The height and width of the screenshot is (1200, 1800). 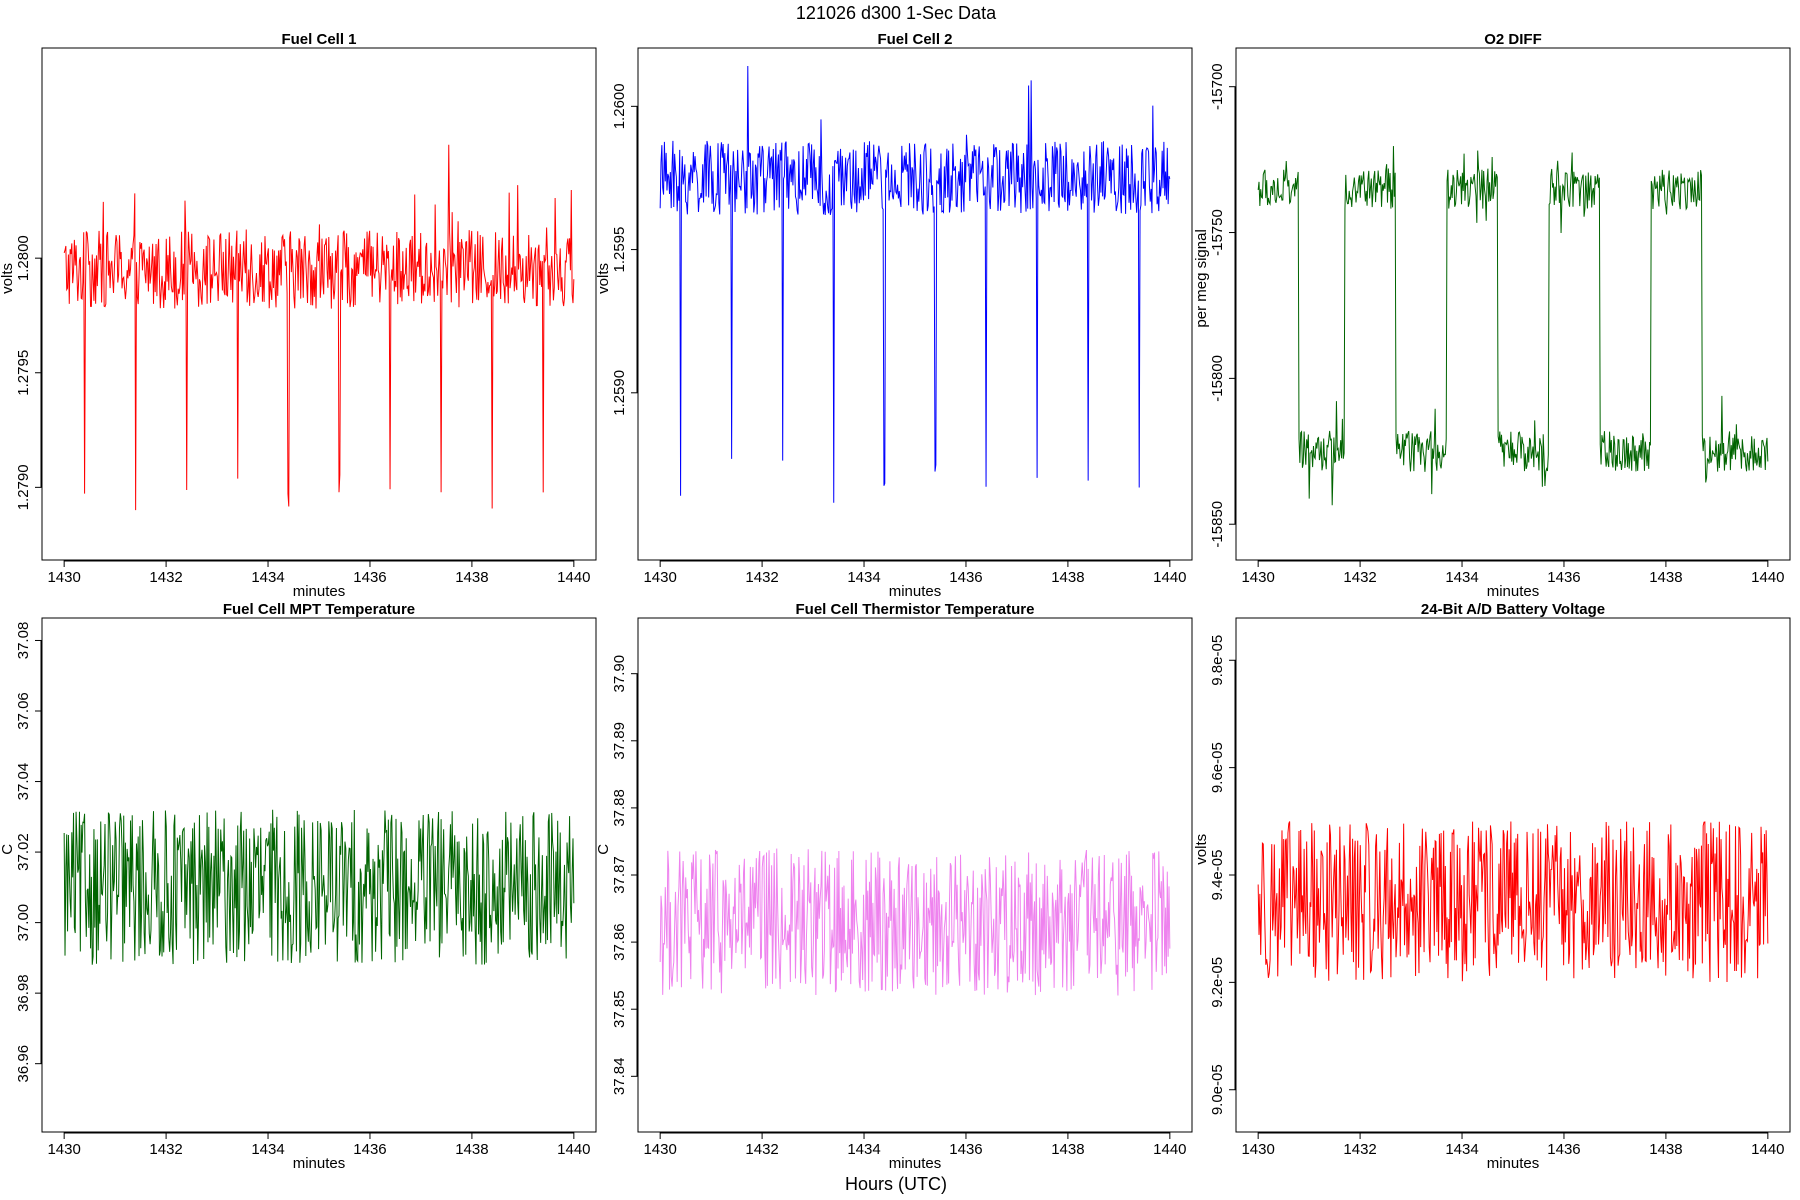 I want to click on panel-title: O2 DIFF, so click(x=1513, y=39).